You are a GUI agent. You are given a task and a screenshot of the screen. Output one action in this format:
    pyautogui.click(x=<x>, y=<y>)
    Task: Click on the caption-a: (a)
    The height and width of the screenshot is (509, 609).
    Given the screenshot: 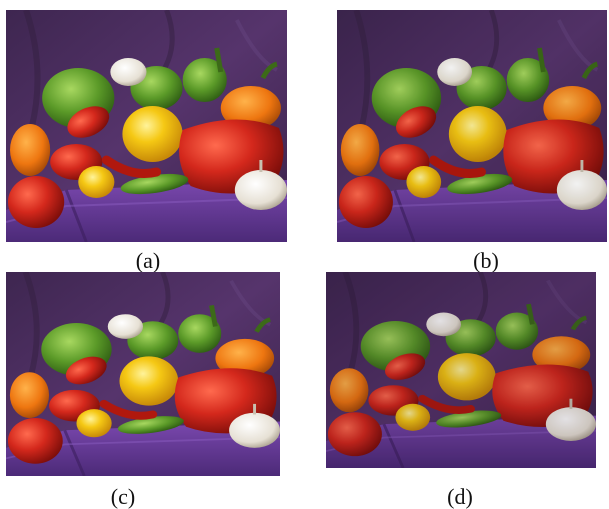 What is the action you would take?
    pyautogui.click(x=148, y=260)
    